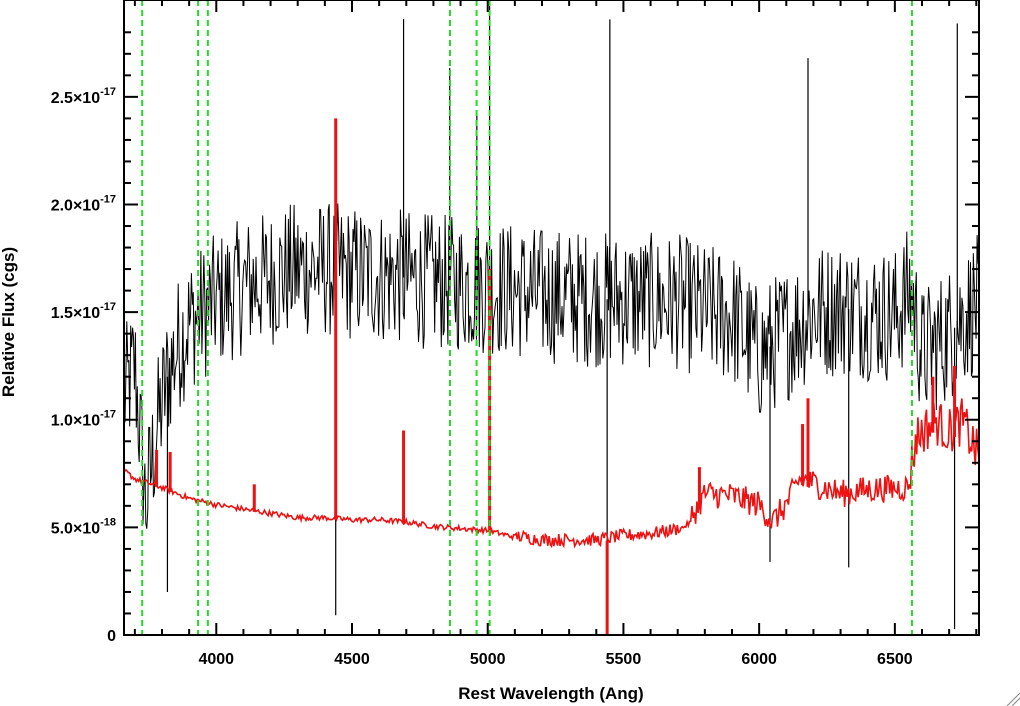  Describe the element at coordinates (83, 526) in the screenshot. I see `y-tick-label: 5.0×10⁻¹⁸` at that location.